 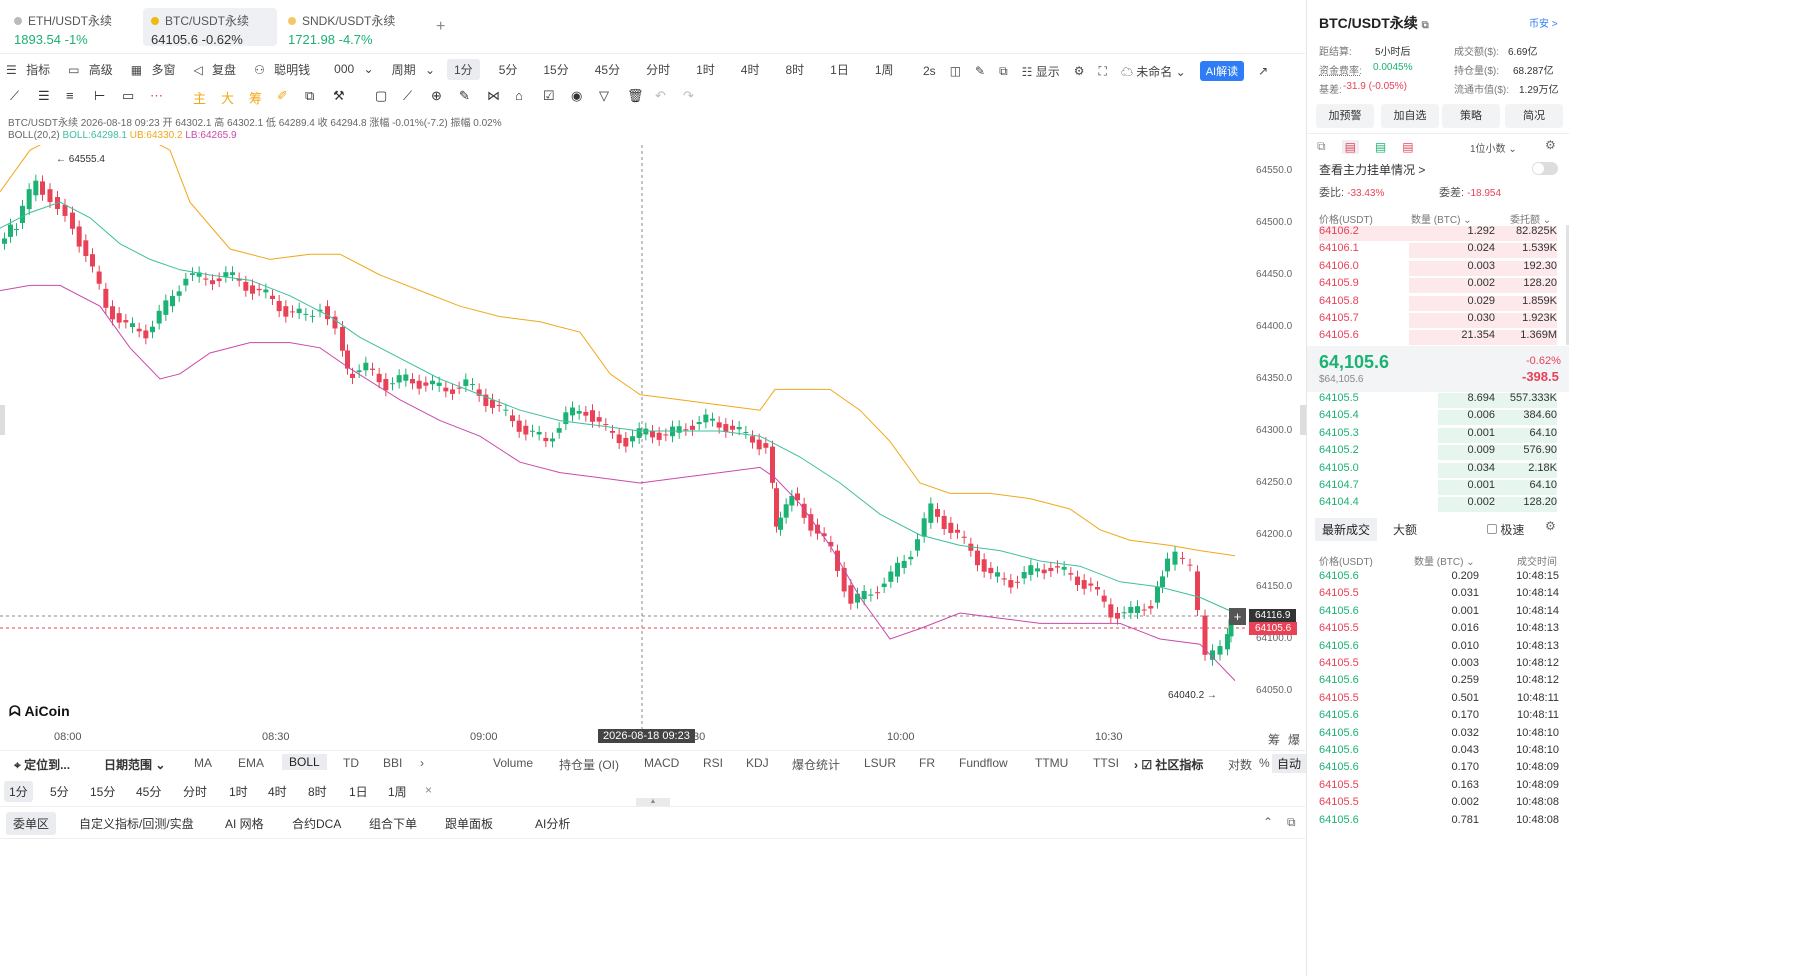 I want to click on parallel-line-icon: ☰, so click(x=44, y=95).